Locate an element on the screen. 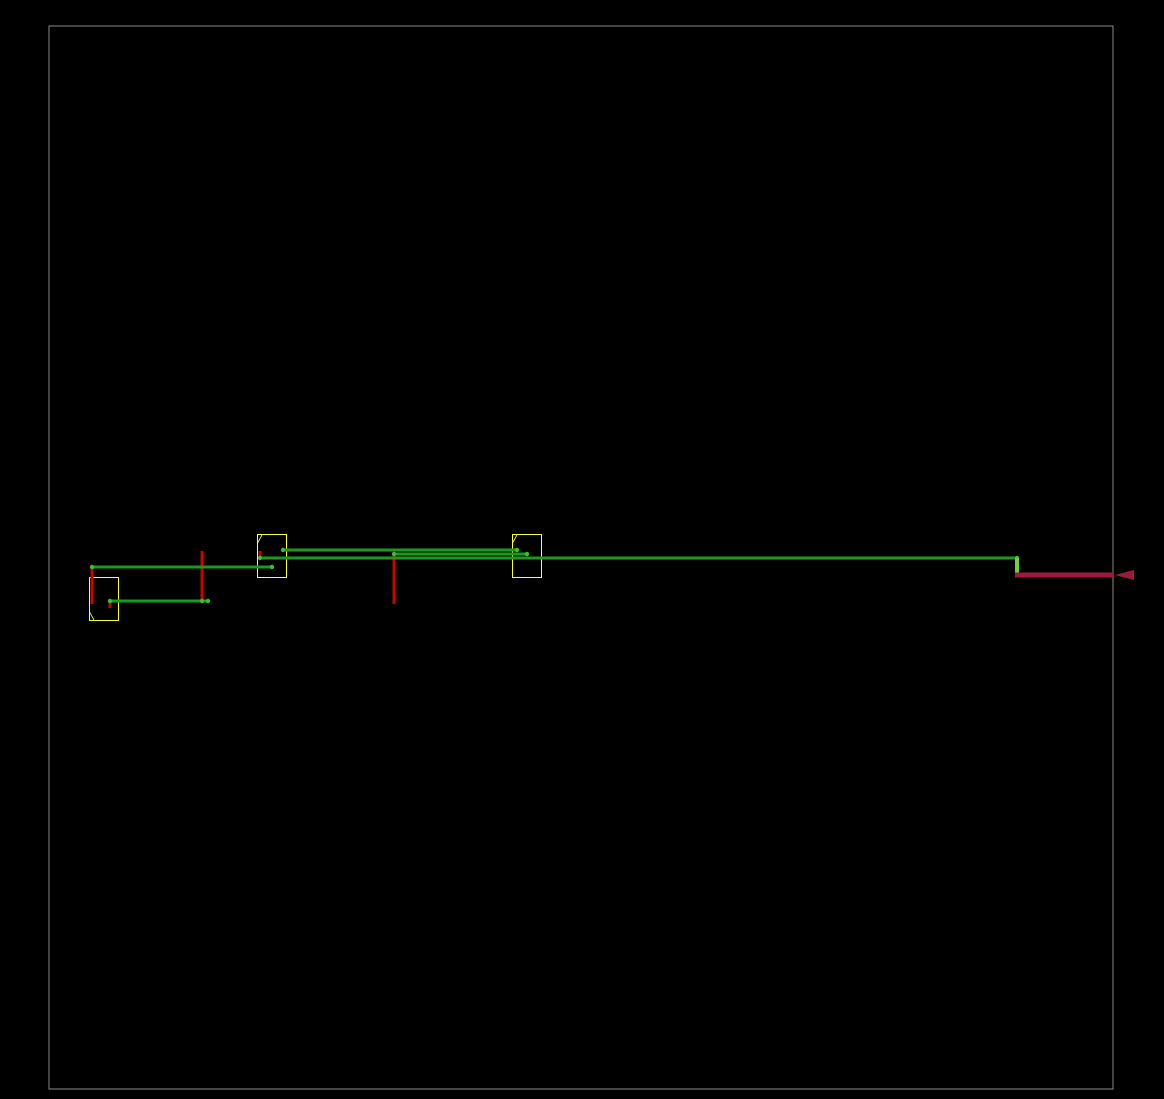 The width and height of the screenshot is (1164, 1099). vertical-route-group is located at coordinates (243, 579).